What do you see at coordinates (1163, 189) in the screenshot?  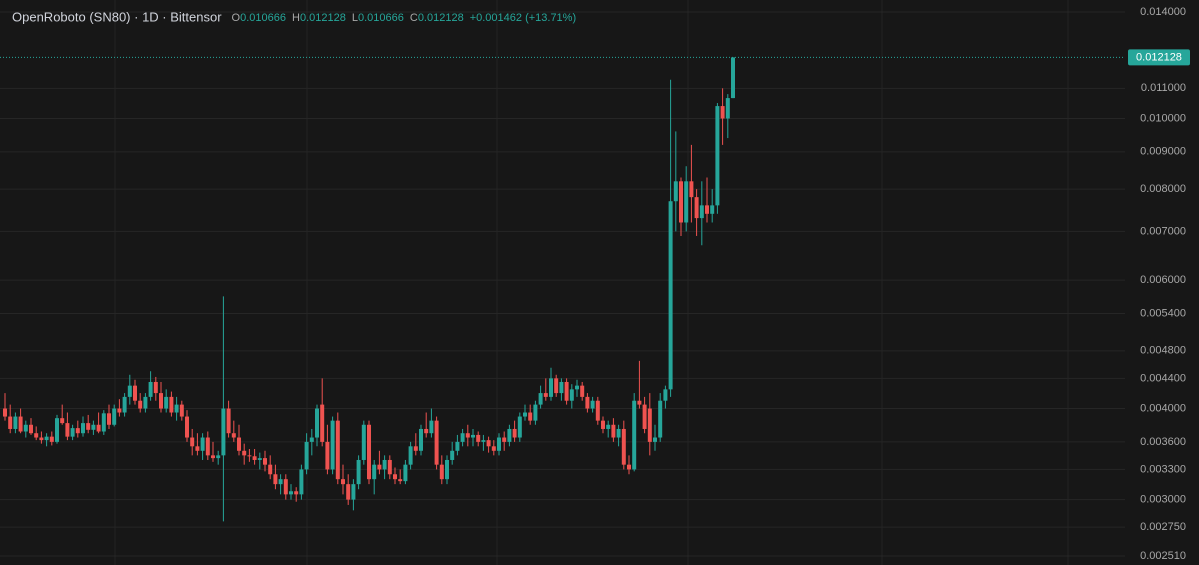 I see `y-tick-label: 0.008000` at bounding box center [1163, 189].